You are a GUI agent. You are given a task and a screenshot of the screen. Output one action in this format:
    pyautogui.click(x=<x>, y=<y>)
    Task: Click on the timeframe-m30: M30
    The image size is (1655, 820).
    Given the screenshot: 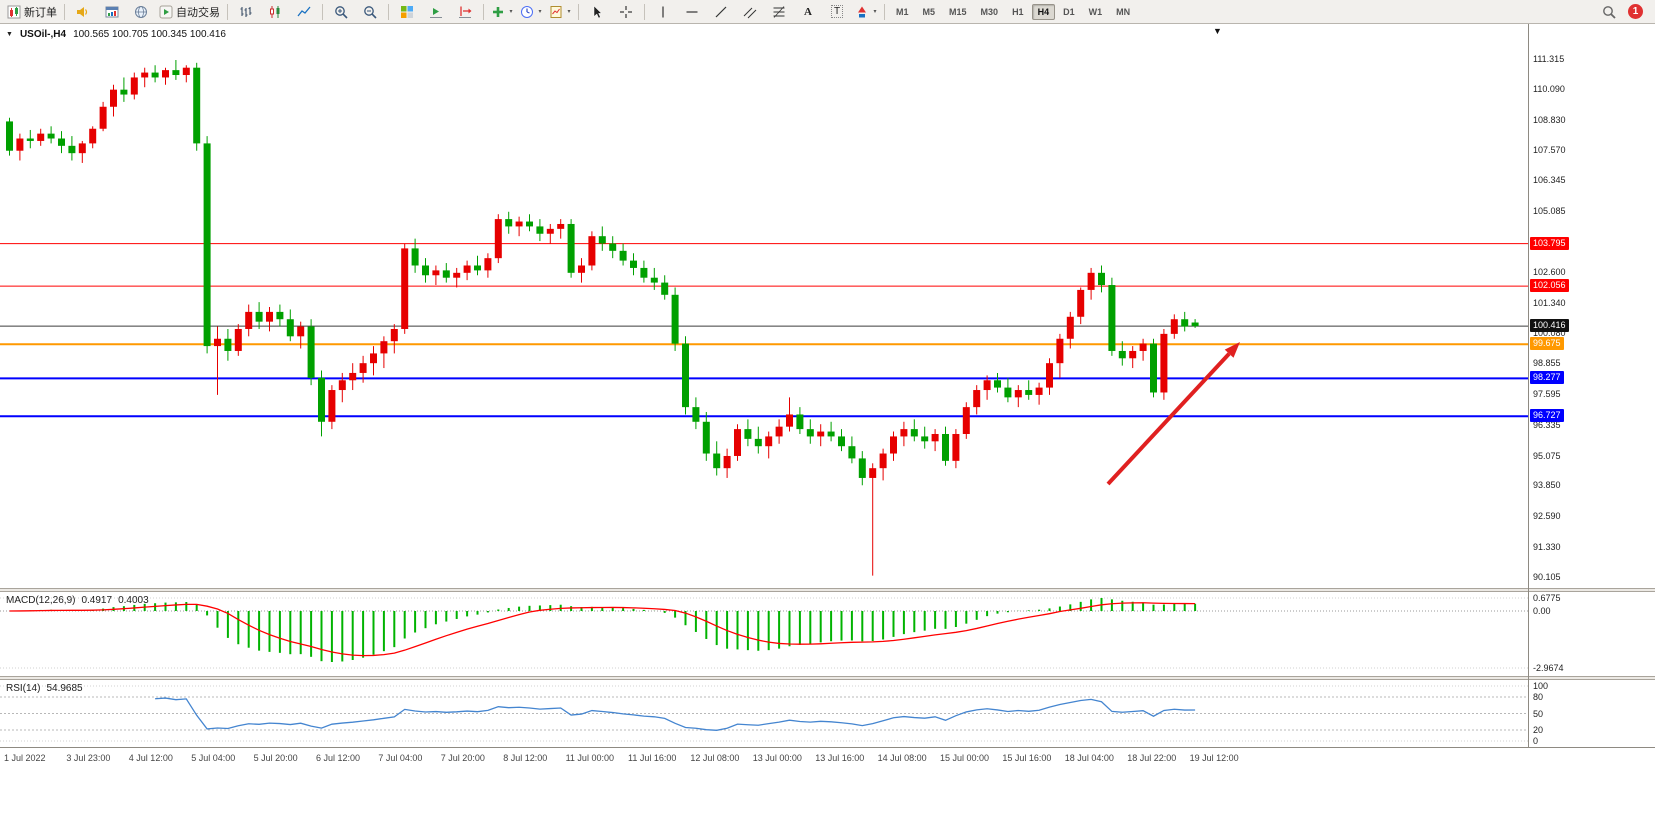 What is the action you would take?
    pyautogui.click(x=989, y=11)
    